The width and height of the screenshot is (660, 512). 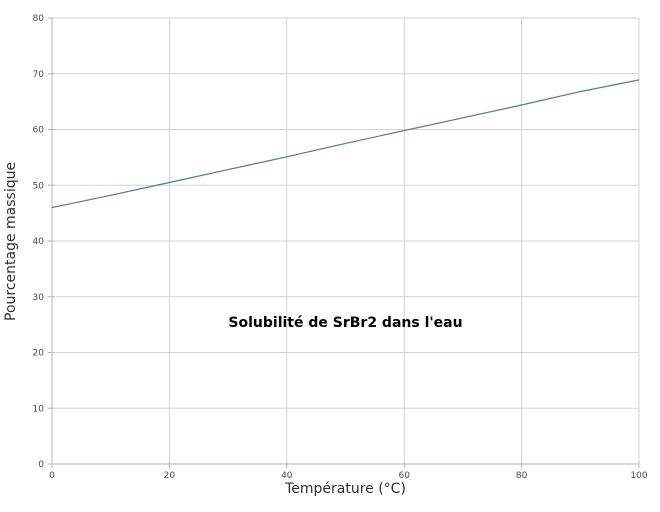 What do you see at coordinates (39, 131) in the screenshot?
I see `y-tick-label: 60` at bounding box center [39, 131].